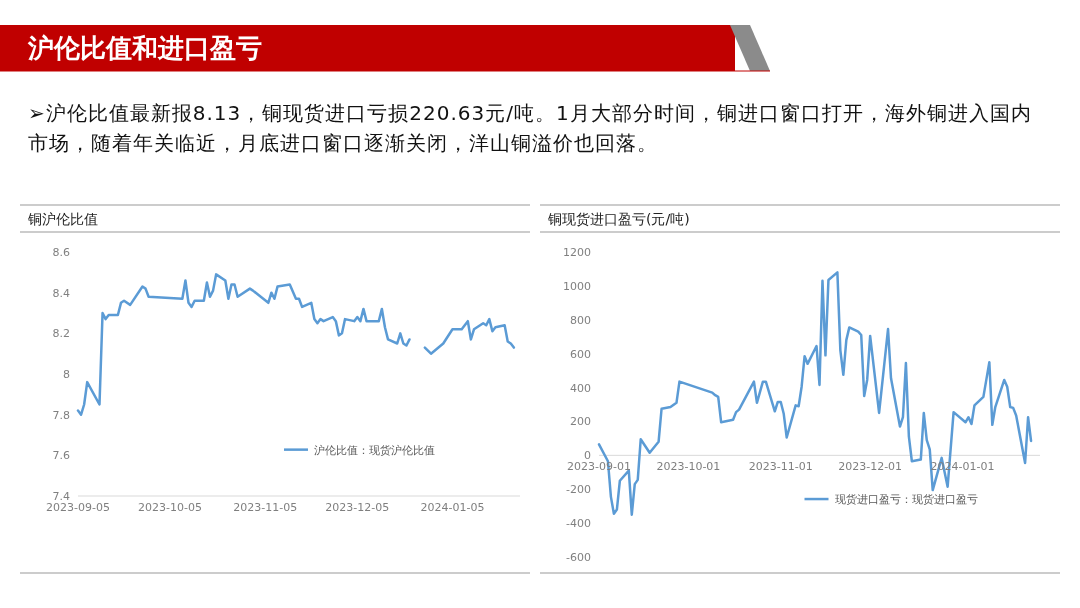  I want to click on x-tick-label: 2024-01-05, so click(452, 507).